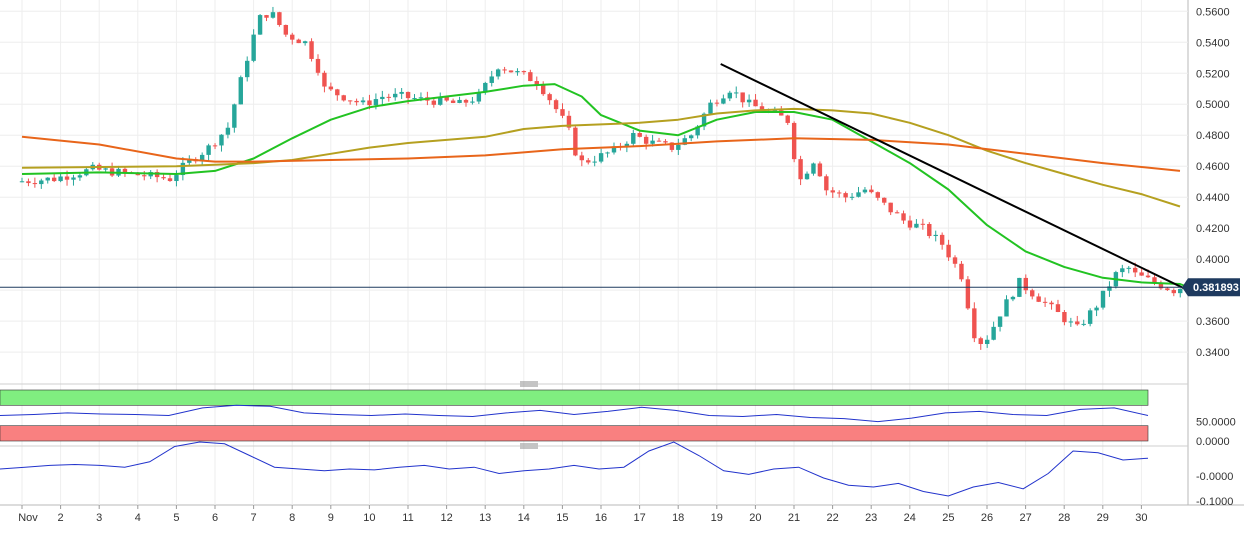 The width and height of the screenshot is (1244, 543). Describe the element at coordinates (1213, 442) in the screenshot. I see `rsi-tick-label: 0.0000` at that location.